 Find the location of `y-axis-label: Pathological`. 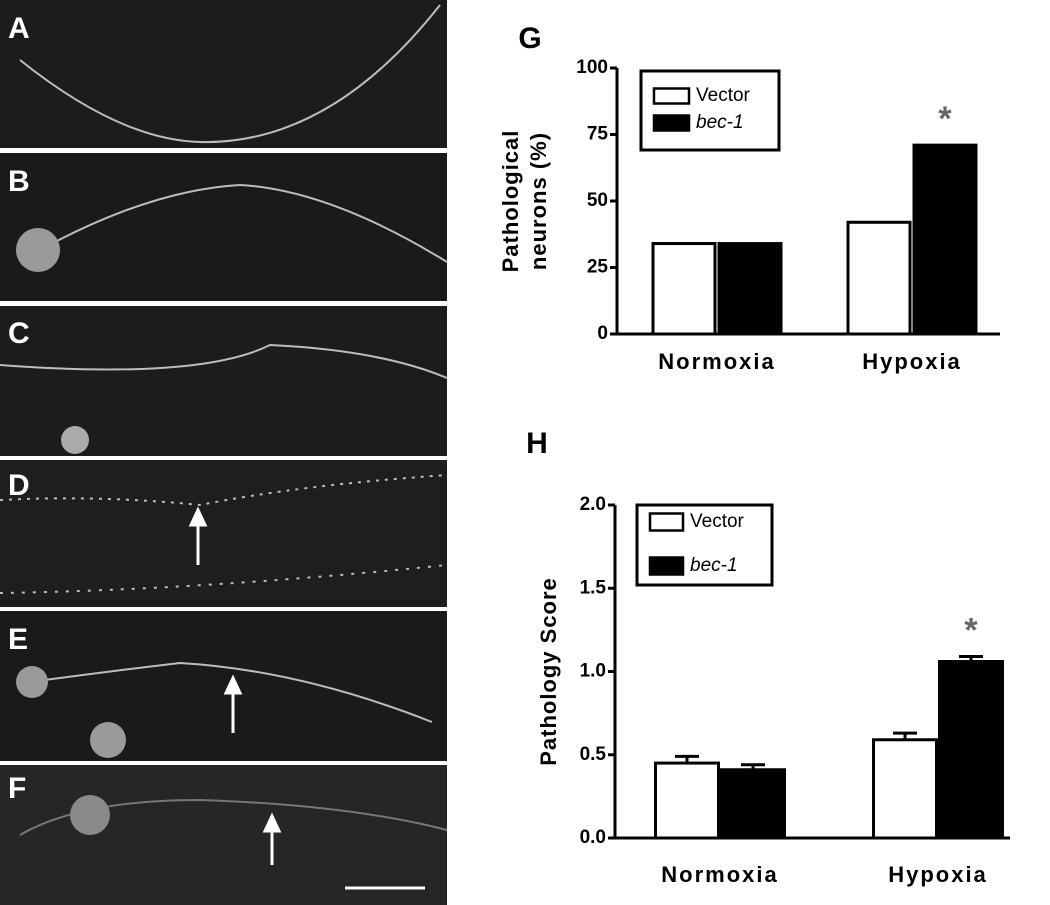

y-axis-label: Pathological is located at coordinates (510, 201).